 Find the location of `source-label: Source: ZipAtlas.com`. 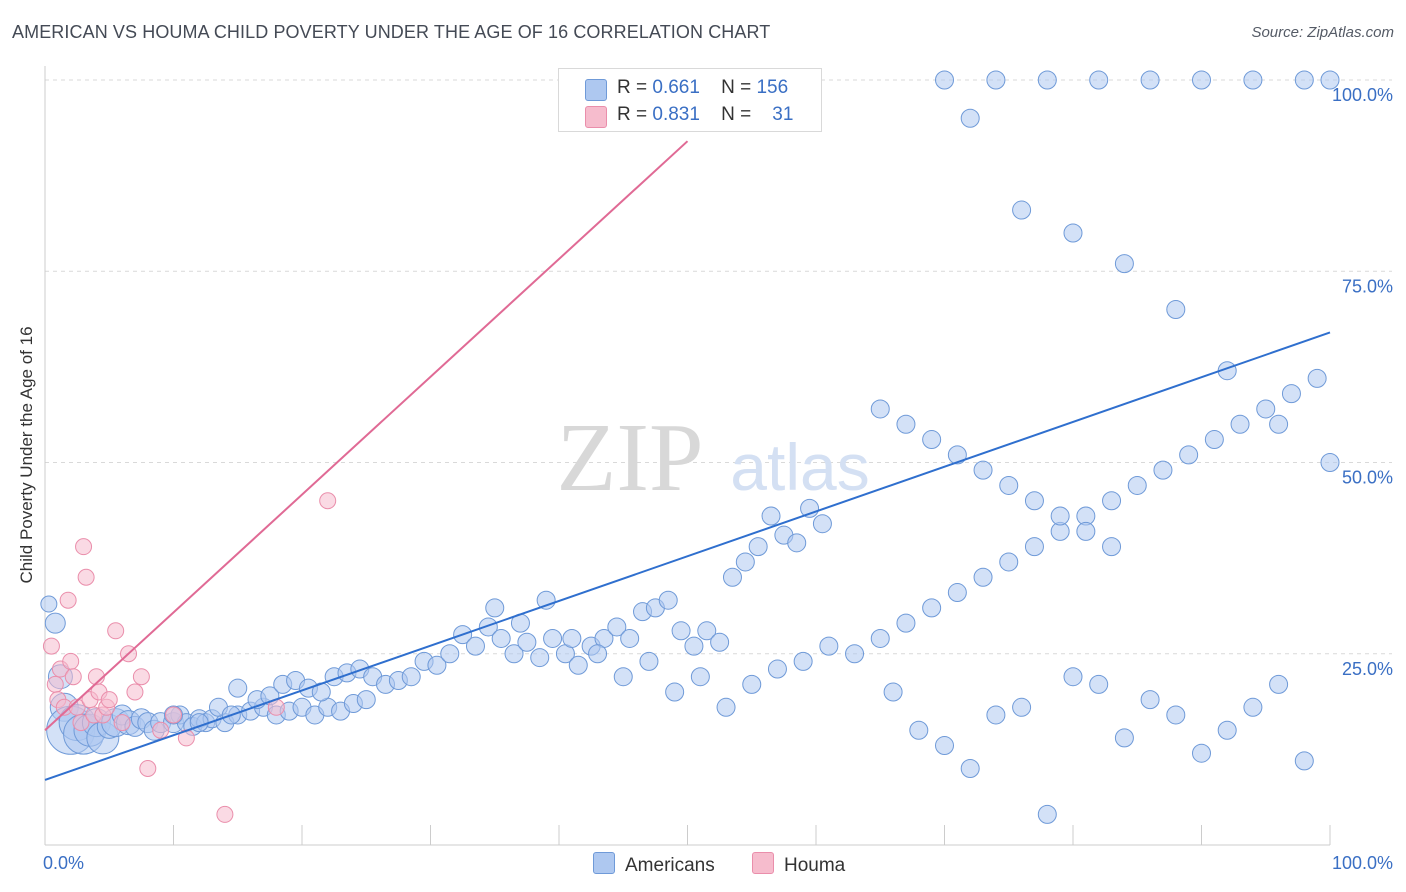

source-label: Source: ZipAtlas.com is located at coordinates (1322, 32).